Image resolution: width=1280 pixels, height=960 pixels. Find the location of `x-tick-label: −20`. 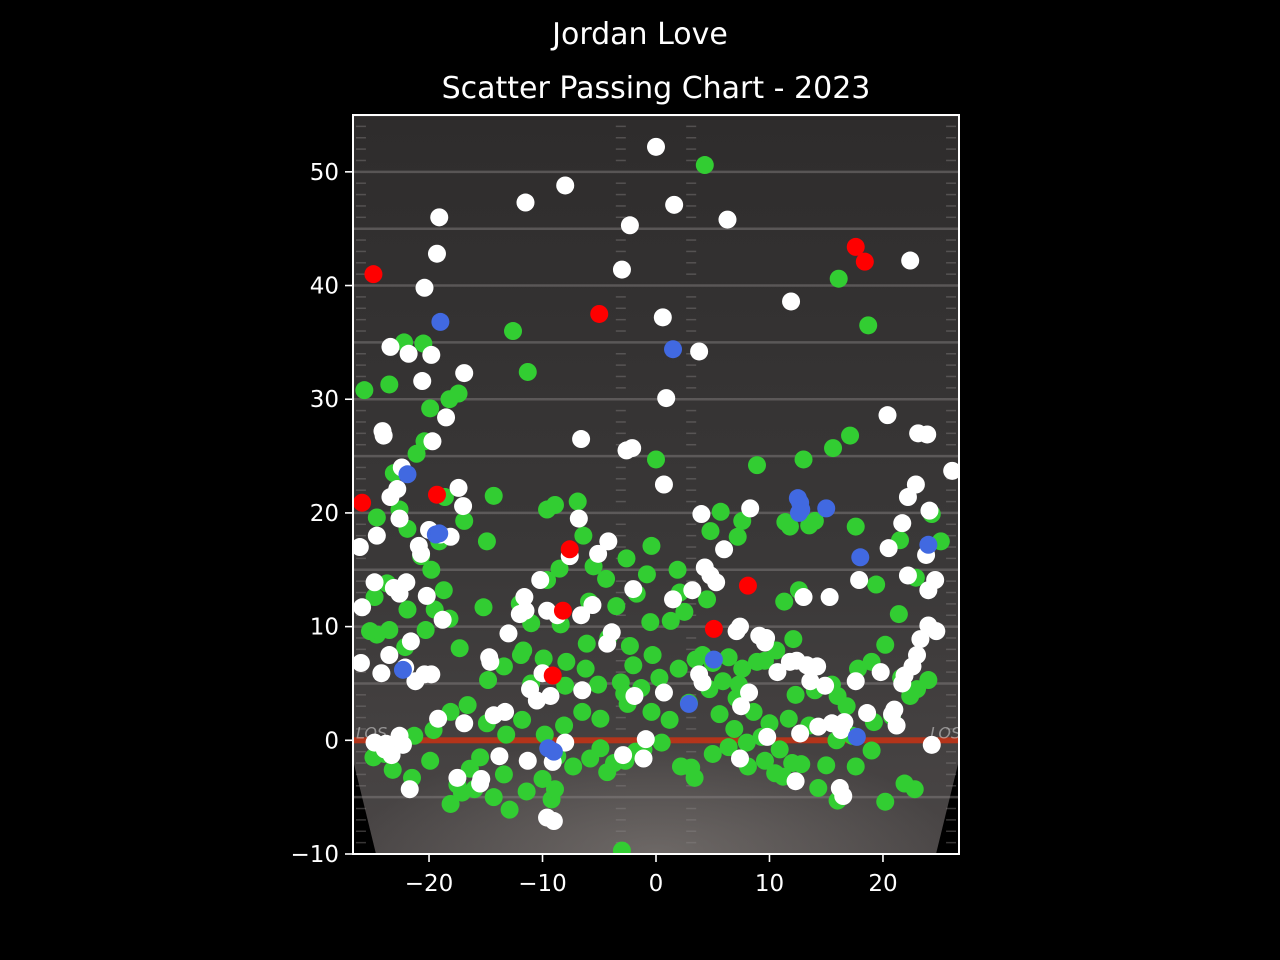

x-tick-label: −20 is located at coordinates (429, 884).